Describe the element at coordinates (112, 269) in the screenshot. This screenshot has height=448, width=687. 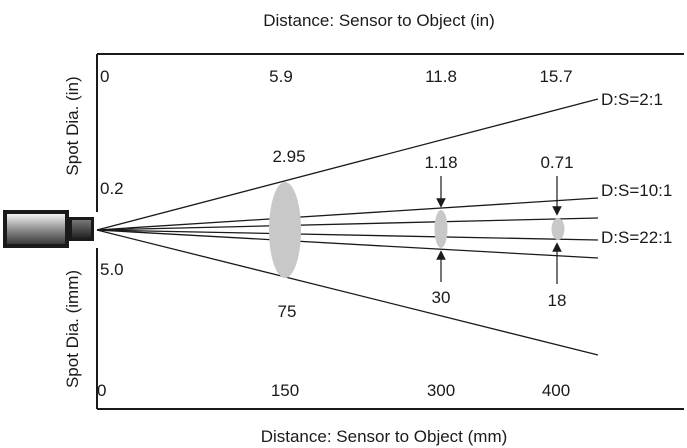
I see `sensor-spot-mm-value: 5.0` at that location.